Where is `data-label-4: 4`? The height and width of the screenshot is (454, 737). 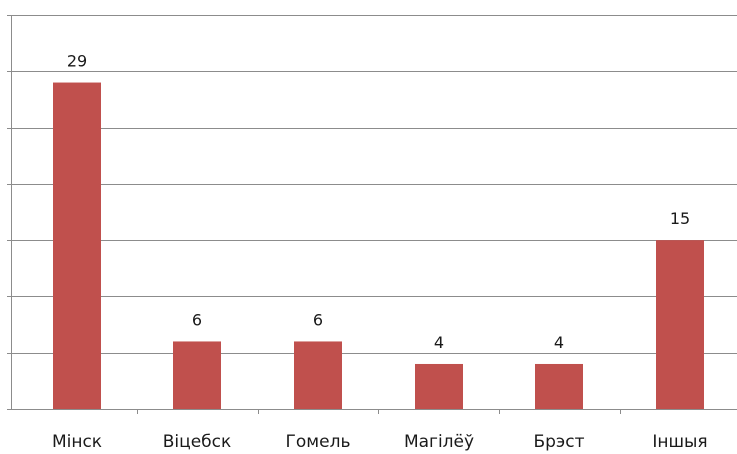 data-label-4: 4 is located at coordinates (439, 342).